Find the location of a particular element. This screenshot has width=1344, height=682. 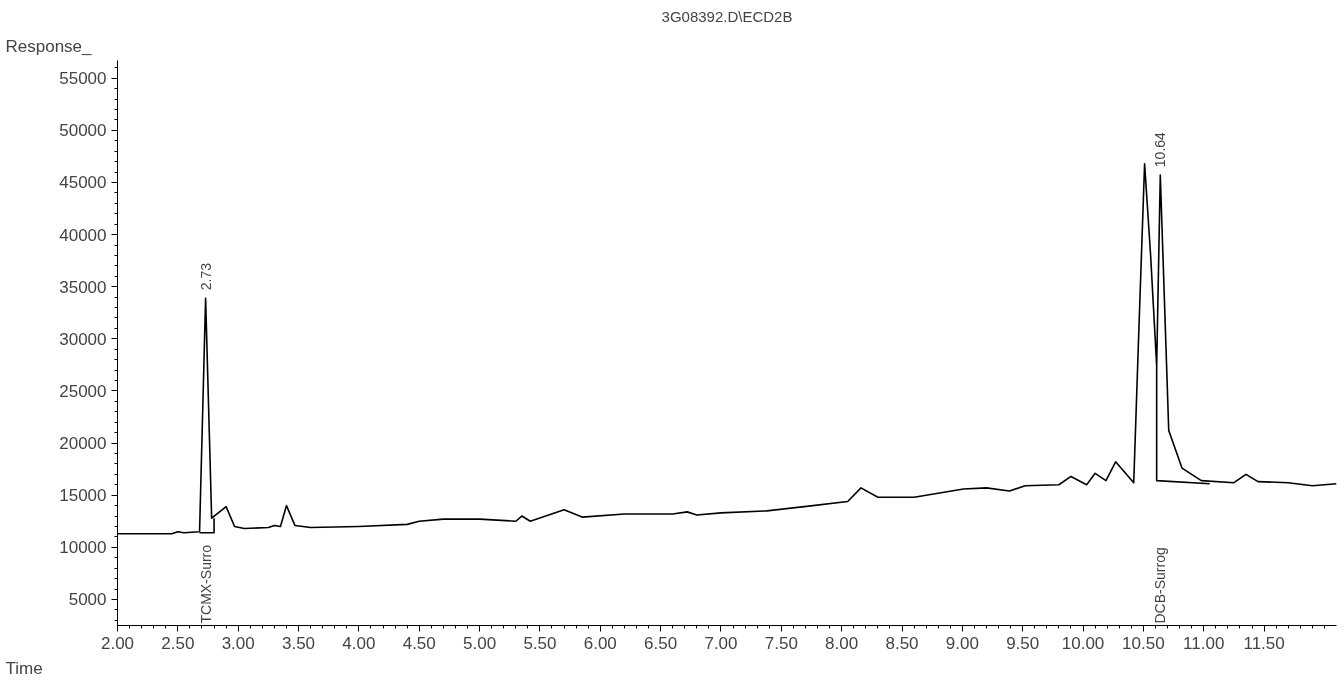

x-tick-label: 4.00 is located at coordinates (359, 643).